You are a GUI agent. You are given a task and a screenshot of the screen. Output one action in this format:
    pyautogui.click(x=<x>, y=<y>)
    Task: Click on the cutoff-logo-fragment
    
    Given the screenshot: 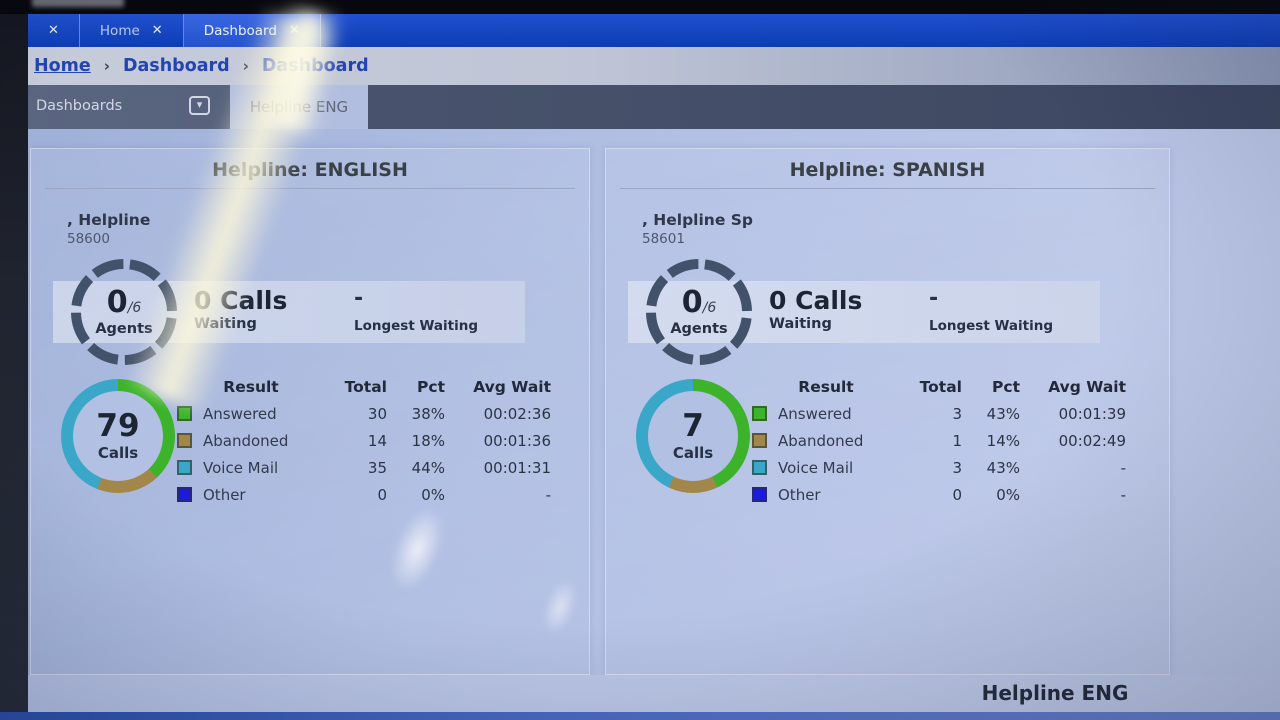 What is the action you would take?
    pyautogui.click(x=78, y=3)
    